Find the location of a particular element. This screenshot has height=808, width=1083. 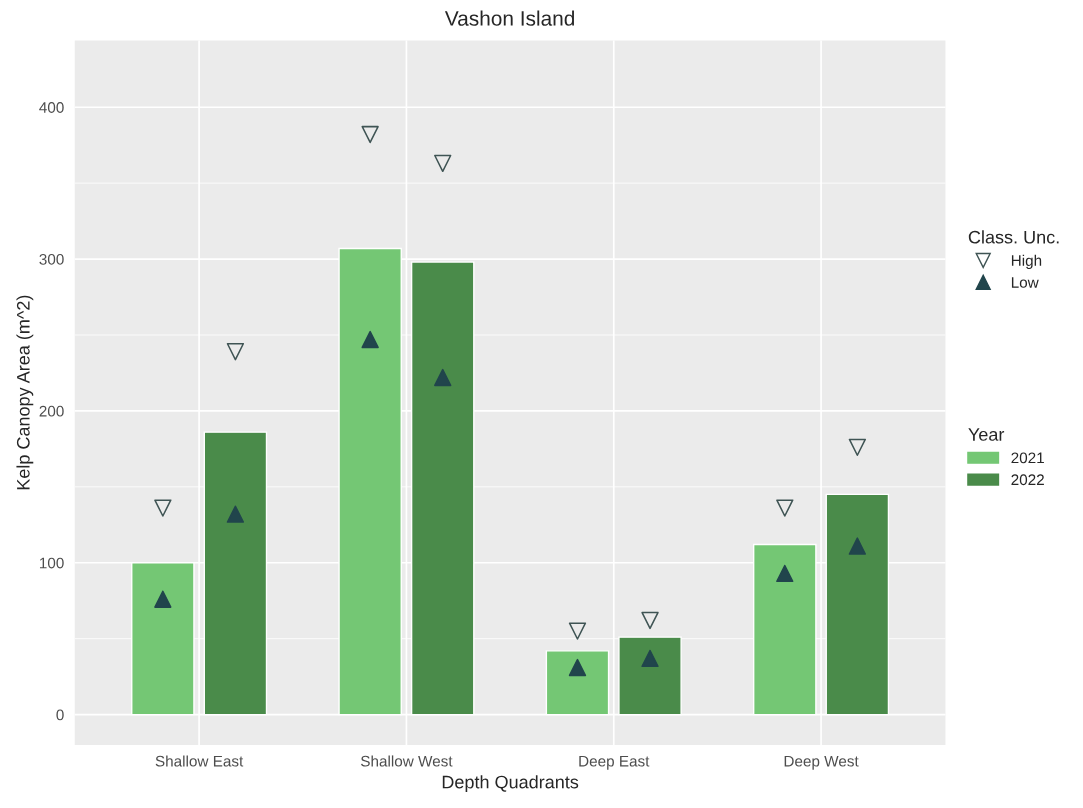

x-tick-label: Deep West is located at coordinates (821, 762).